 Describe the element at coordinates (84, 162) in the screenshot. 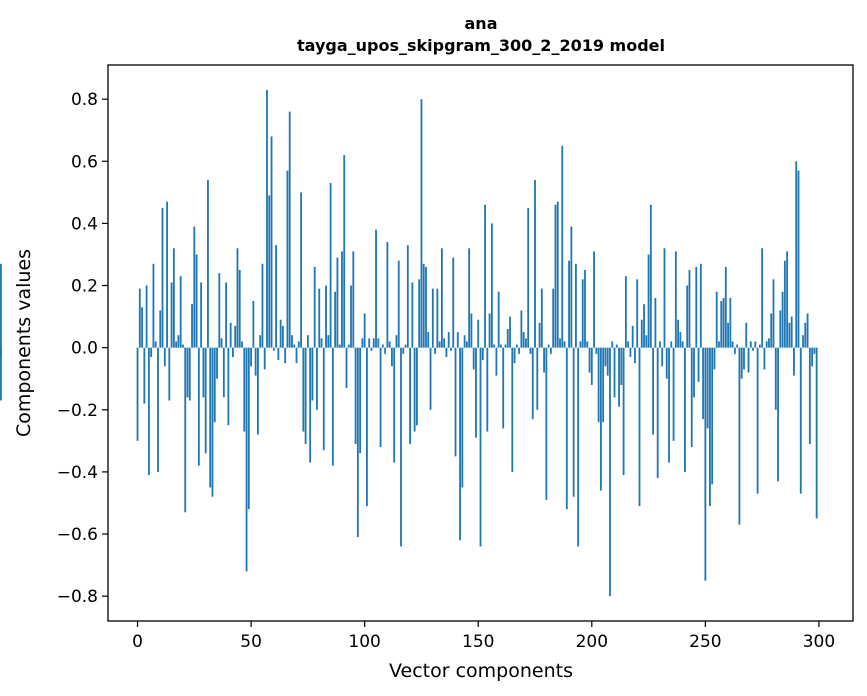

I see `y-tick-label: 0.6` at that location.